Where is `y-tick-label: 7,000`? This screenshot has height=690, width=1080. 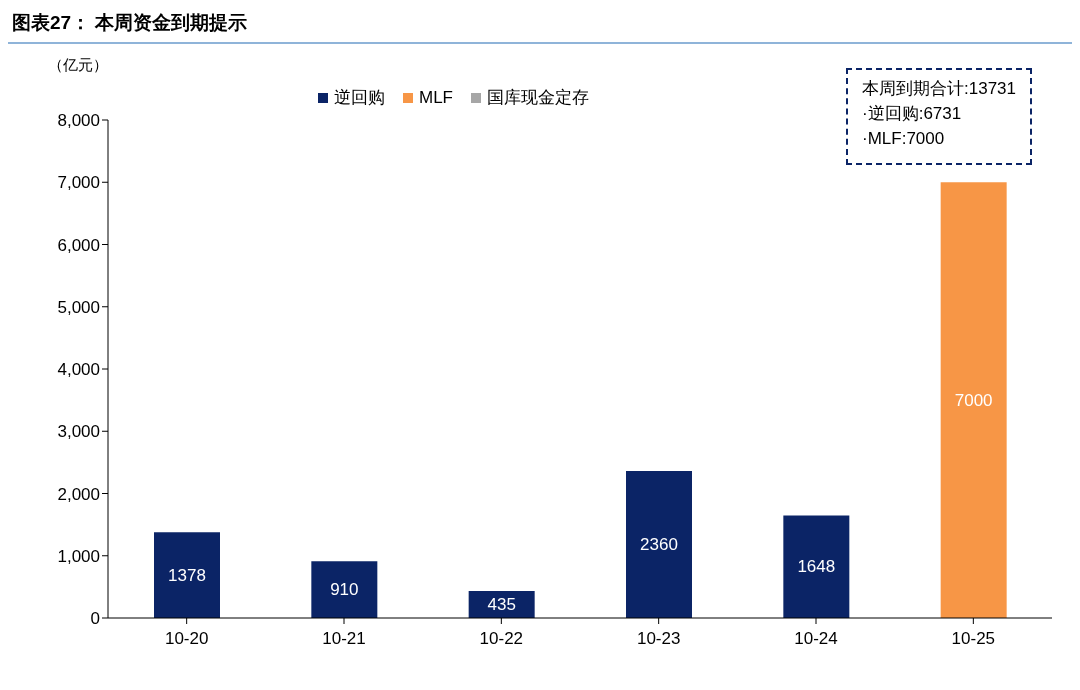
y-tick-label: 7,000 is located at coordinates (78, 183).